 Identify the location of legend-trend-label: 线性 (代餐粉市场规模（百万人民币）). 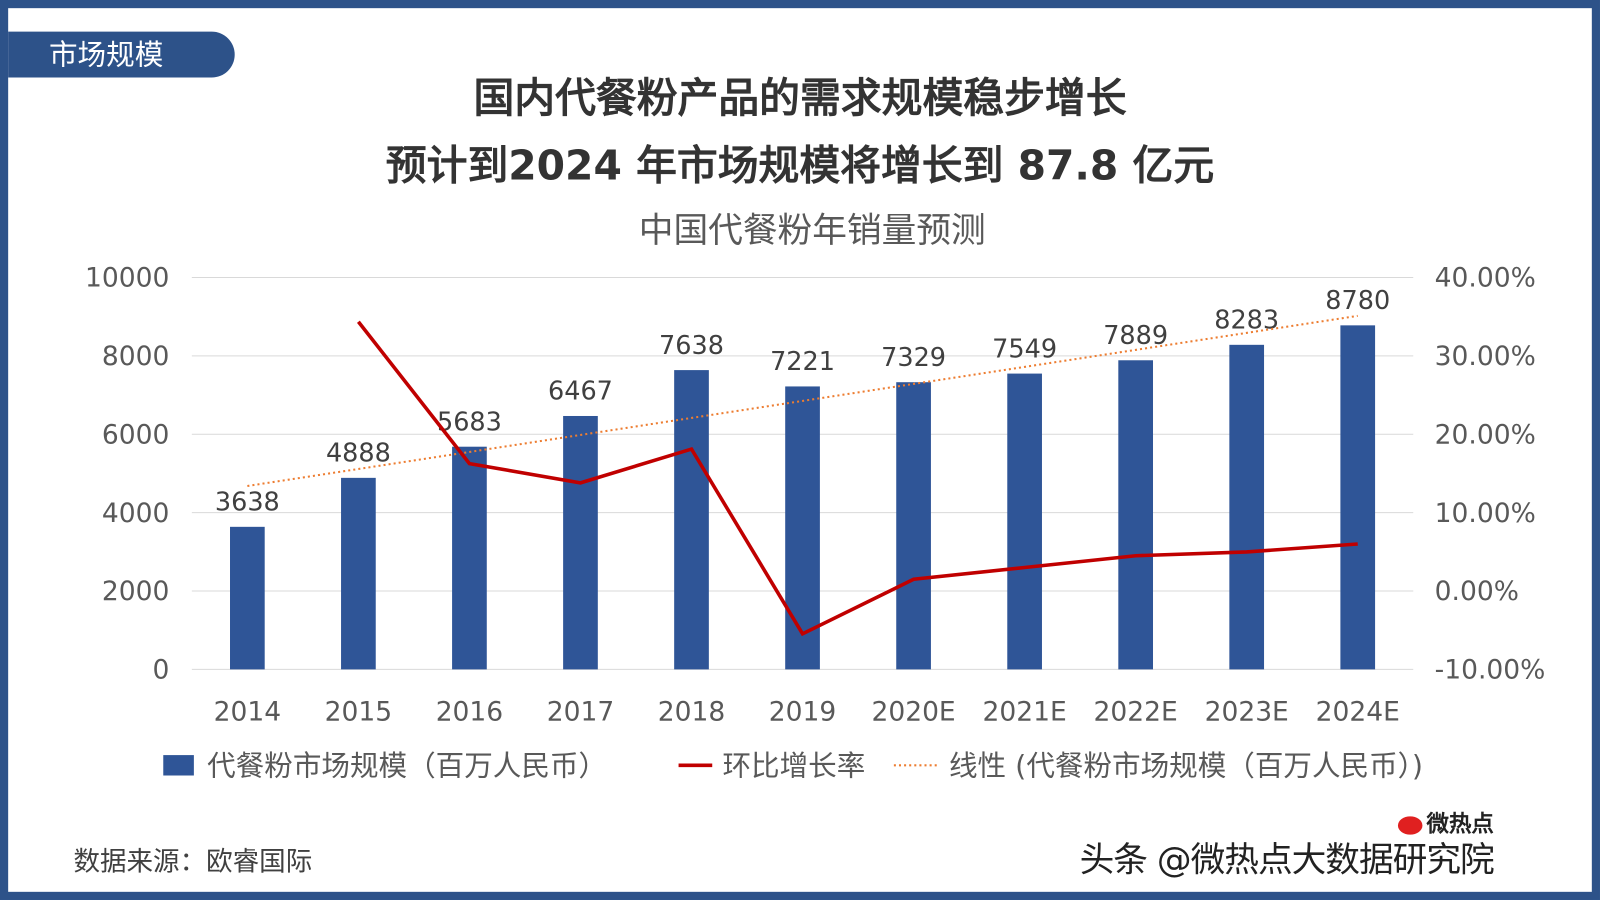
(1186, 766).